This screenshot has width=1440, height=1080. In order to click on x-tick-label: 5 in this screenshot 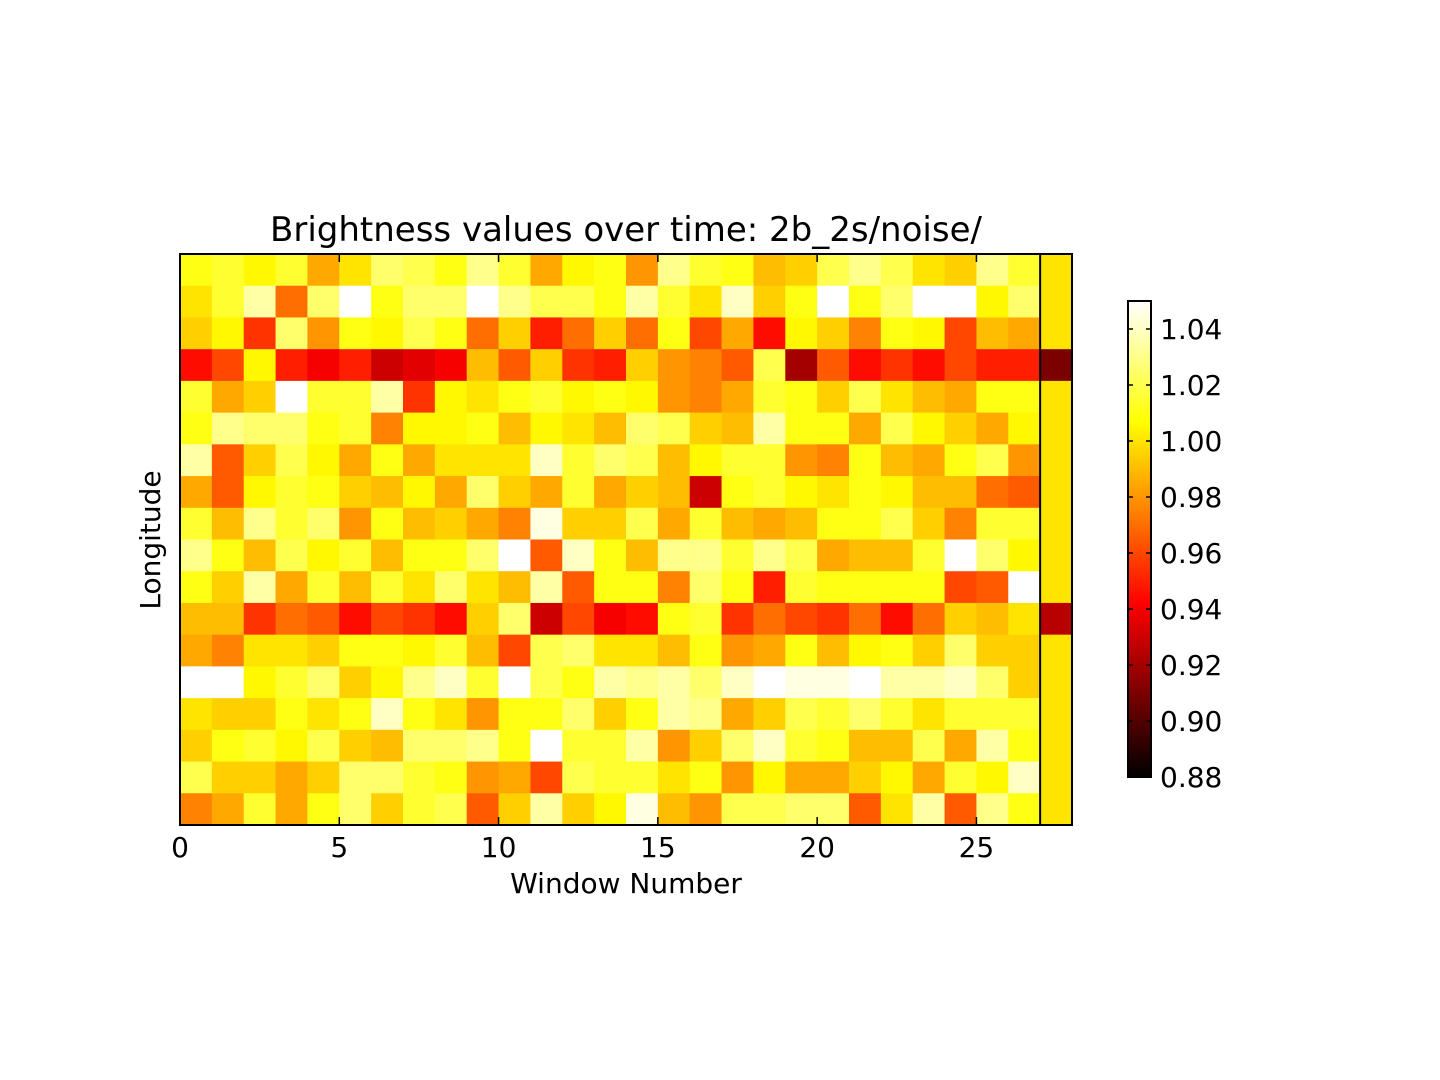, I will do `click(339, 847)`.